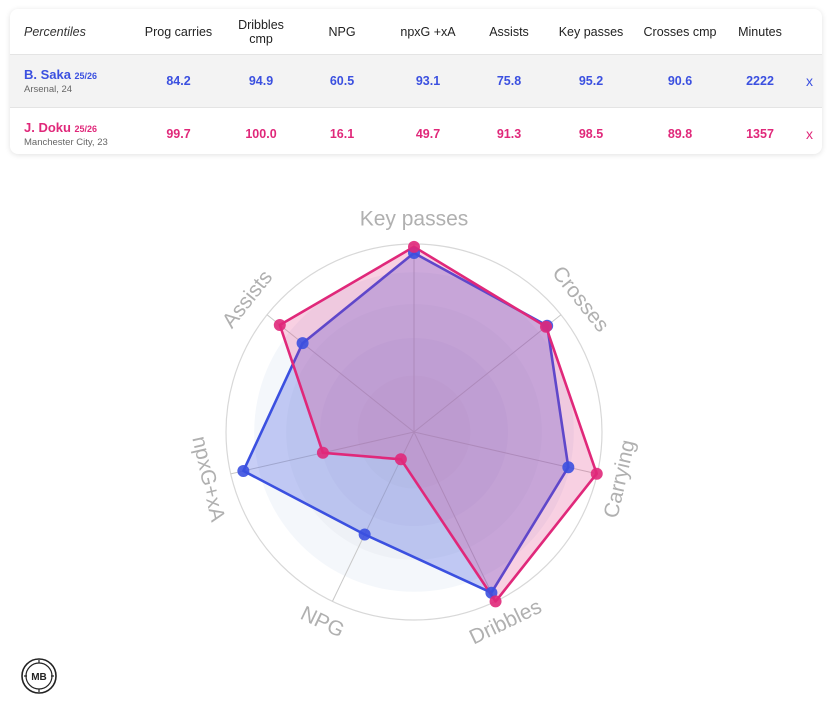 This screenshot has width=827, height=706. I want to click on column-header: NPG, so click(342, 32).